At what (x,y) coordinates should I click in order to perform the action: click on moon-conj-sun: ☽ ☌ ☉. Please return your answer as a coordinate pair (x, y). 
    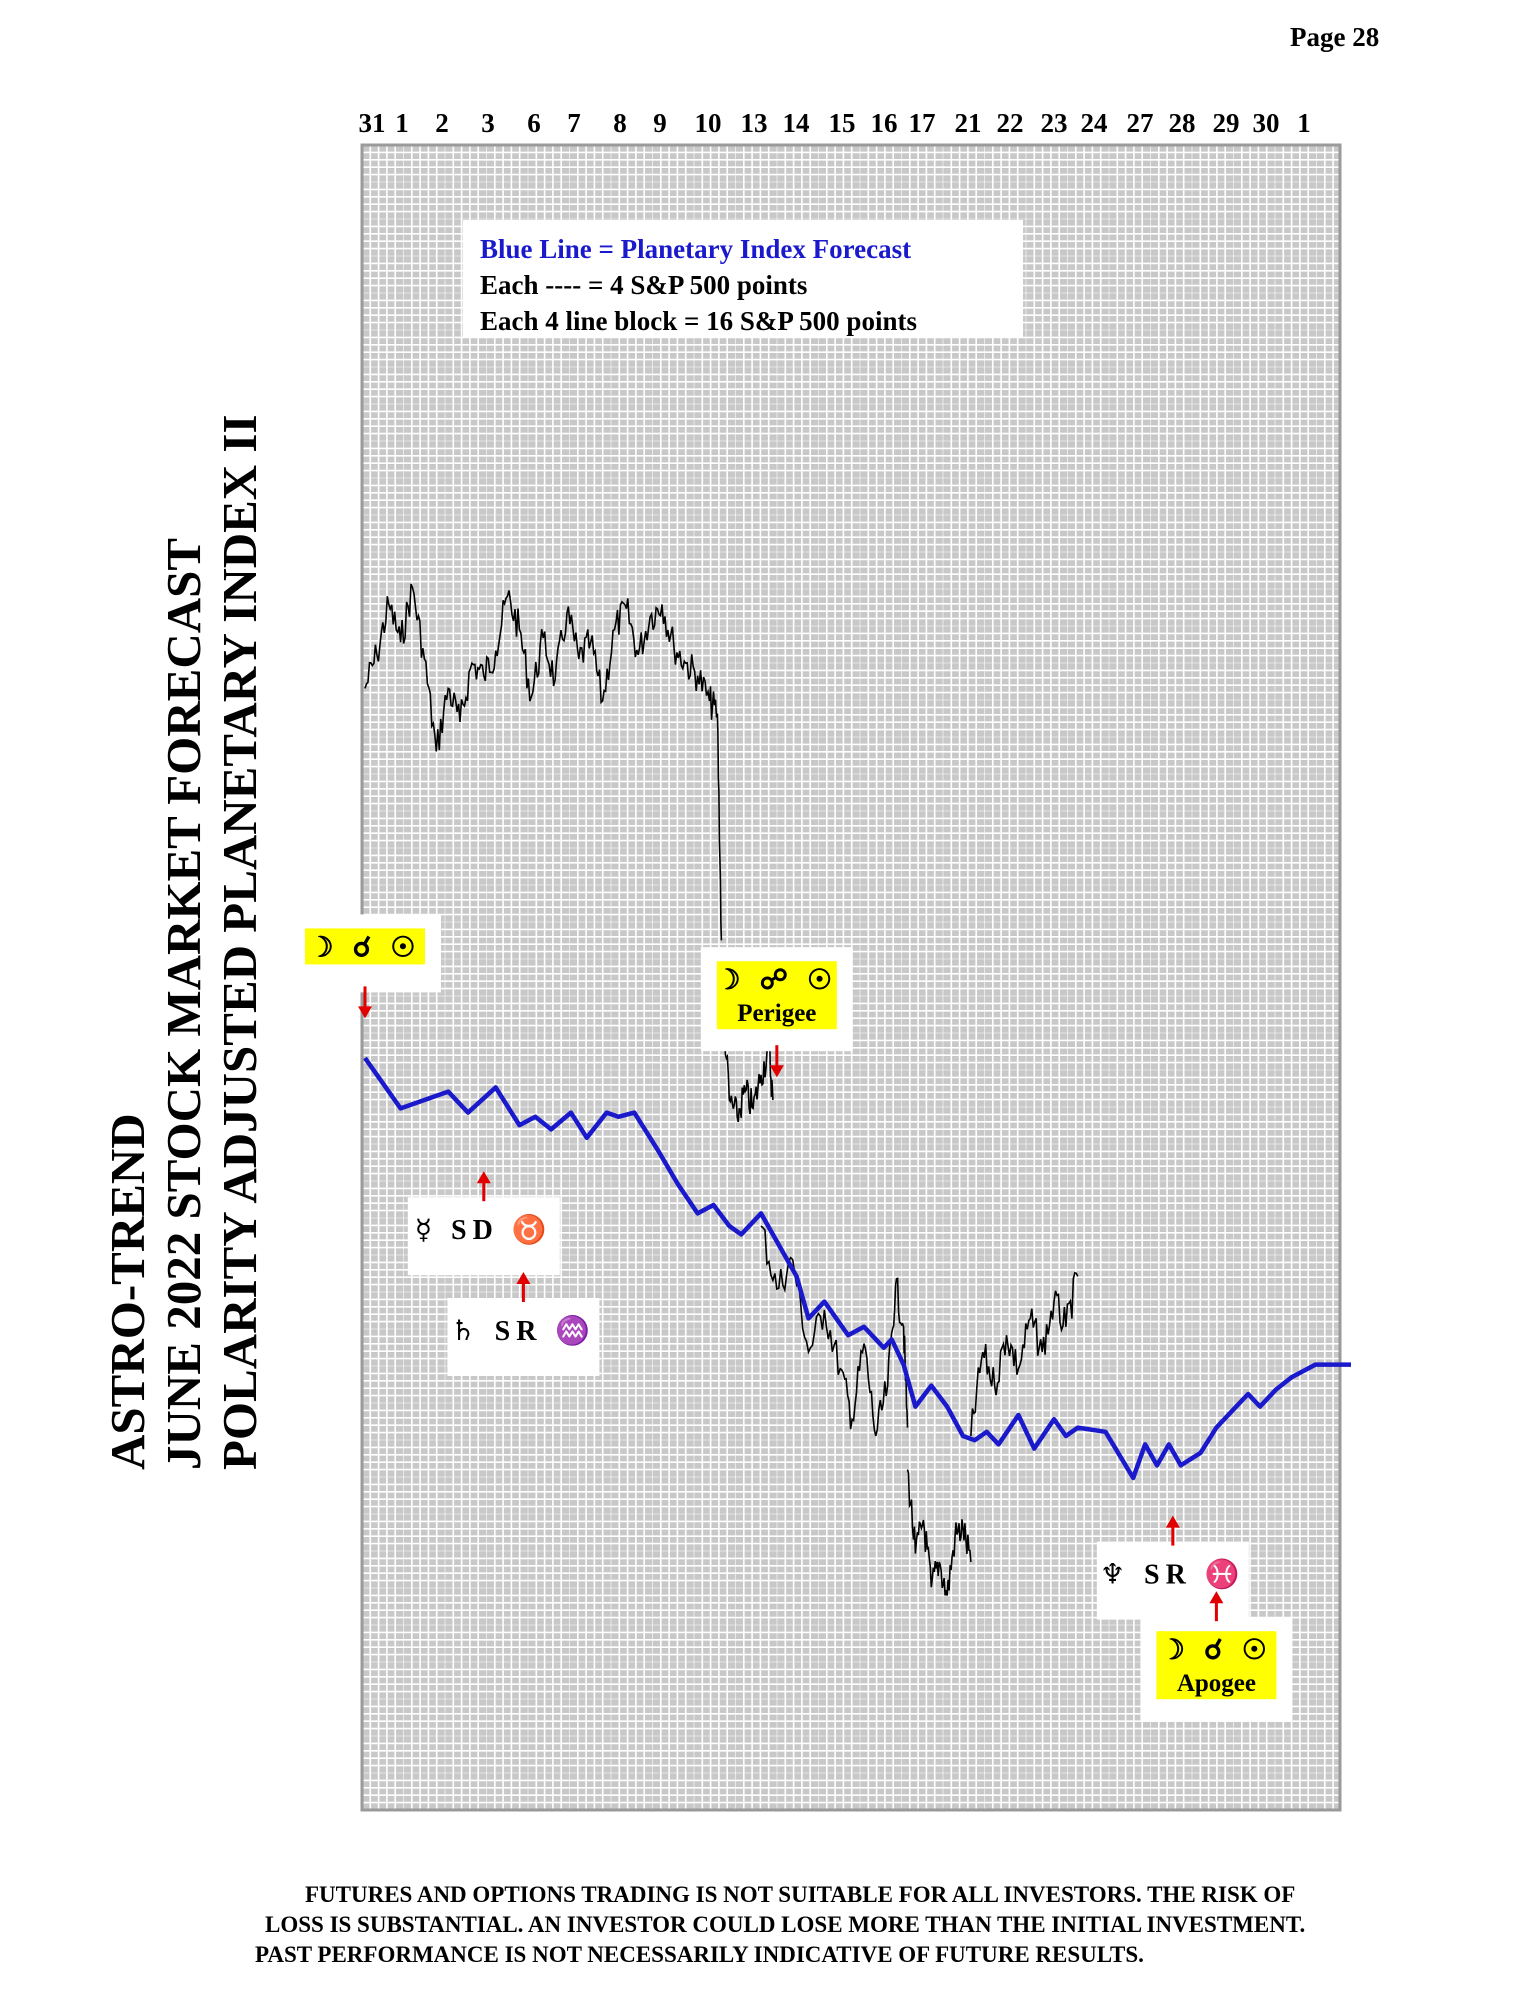
    Looking at the image, I should click on (365, 966).